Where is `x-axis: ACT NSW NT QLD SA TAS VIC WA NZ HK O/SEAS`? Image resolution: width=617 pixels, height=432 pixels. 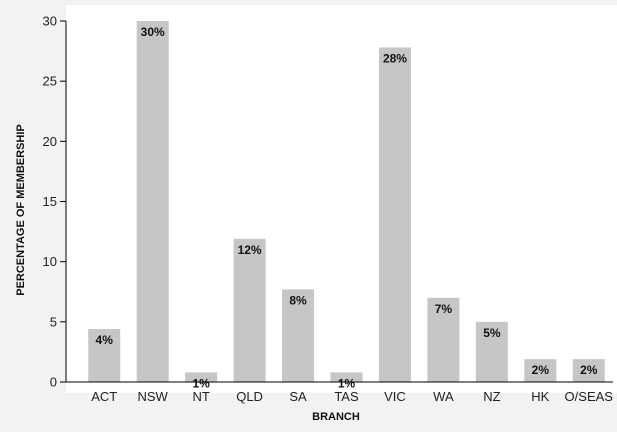 x-axis: ACT NSW NT QLD SA TAS VIC WA NZ HK O/SEAS is located at coordinates (340, 392).